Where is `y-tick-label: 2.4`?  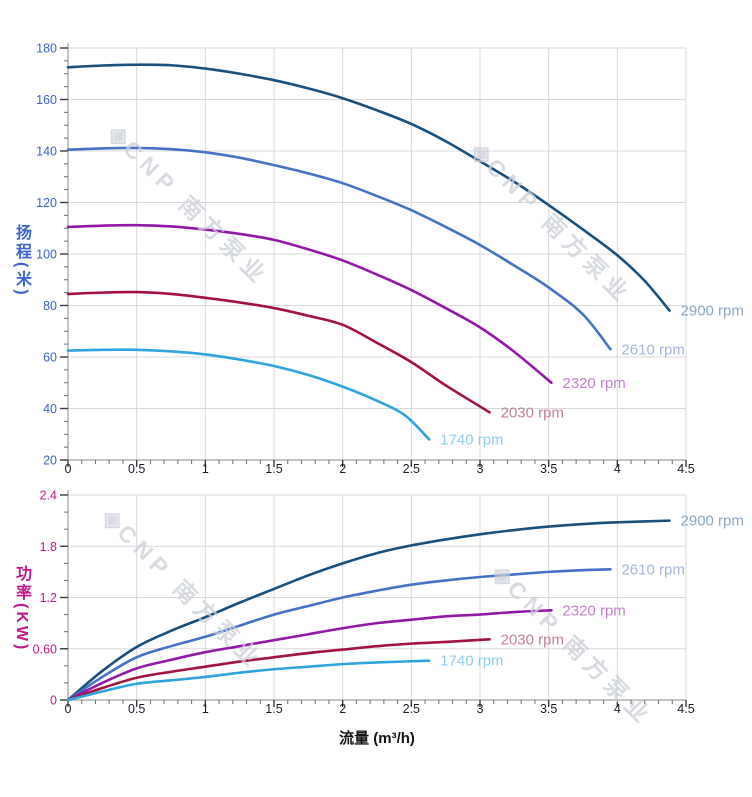 y-tick-label: 2.4 is located at coordinates (48, 496).